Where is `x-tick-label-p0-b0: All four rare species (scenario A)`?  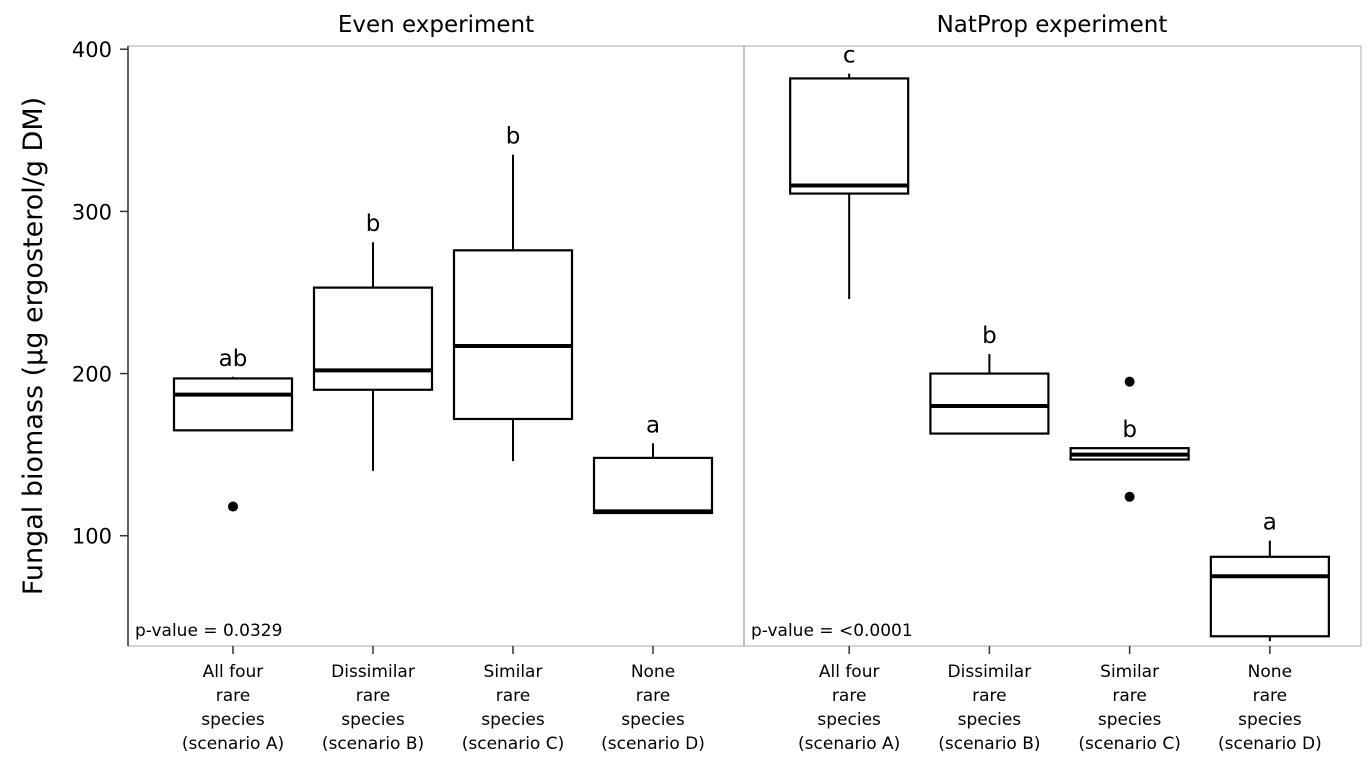 x-tick-label-p0-b0: All four rare species (scenario A) is located at coordinates (233, 708).